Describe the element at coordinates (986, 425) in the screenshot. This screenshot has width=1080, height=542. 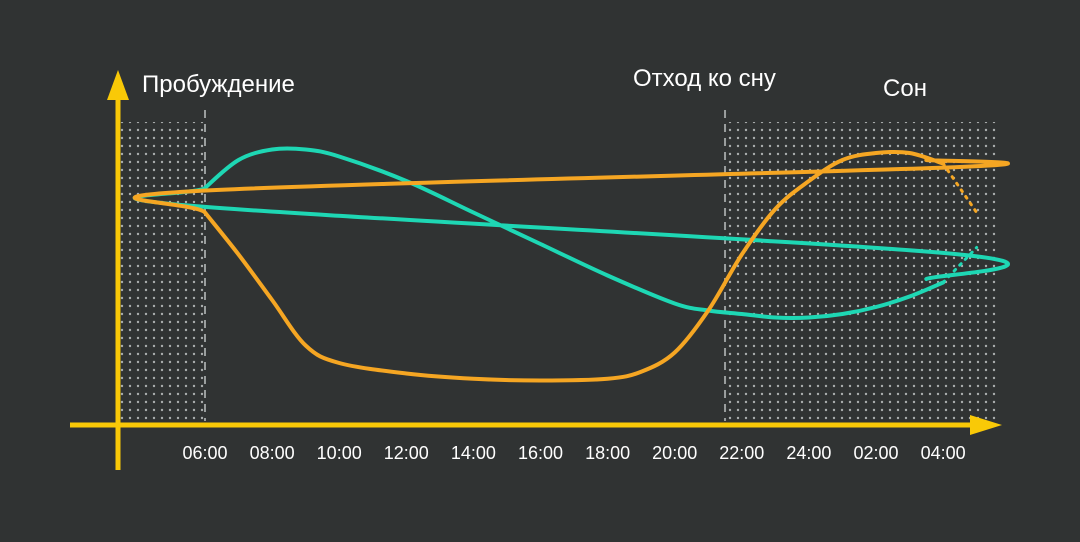
I see `x-axis-arrow` at that location.